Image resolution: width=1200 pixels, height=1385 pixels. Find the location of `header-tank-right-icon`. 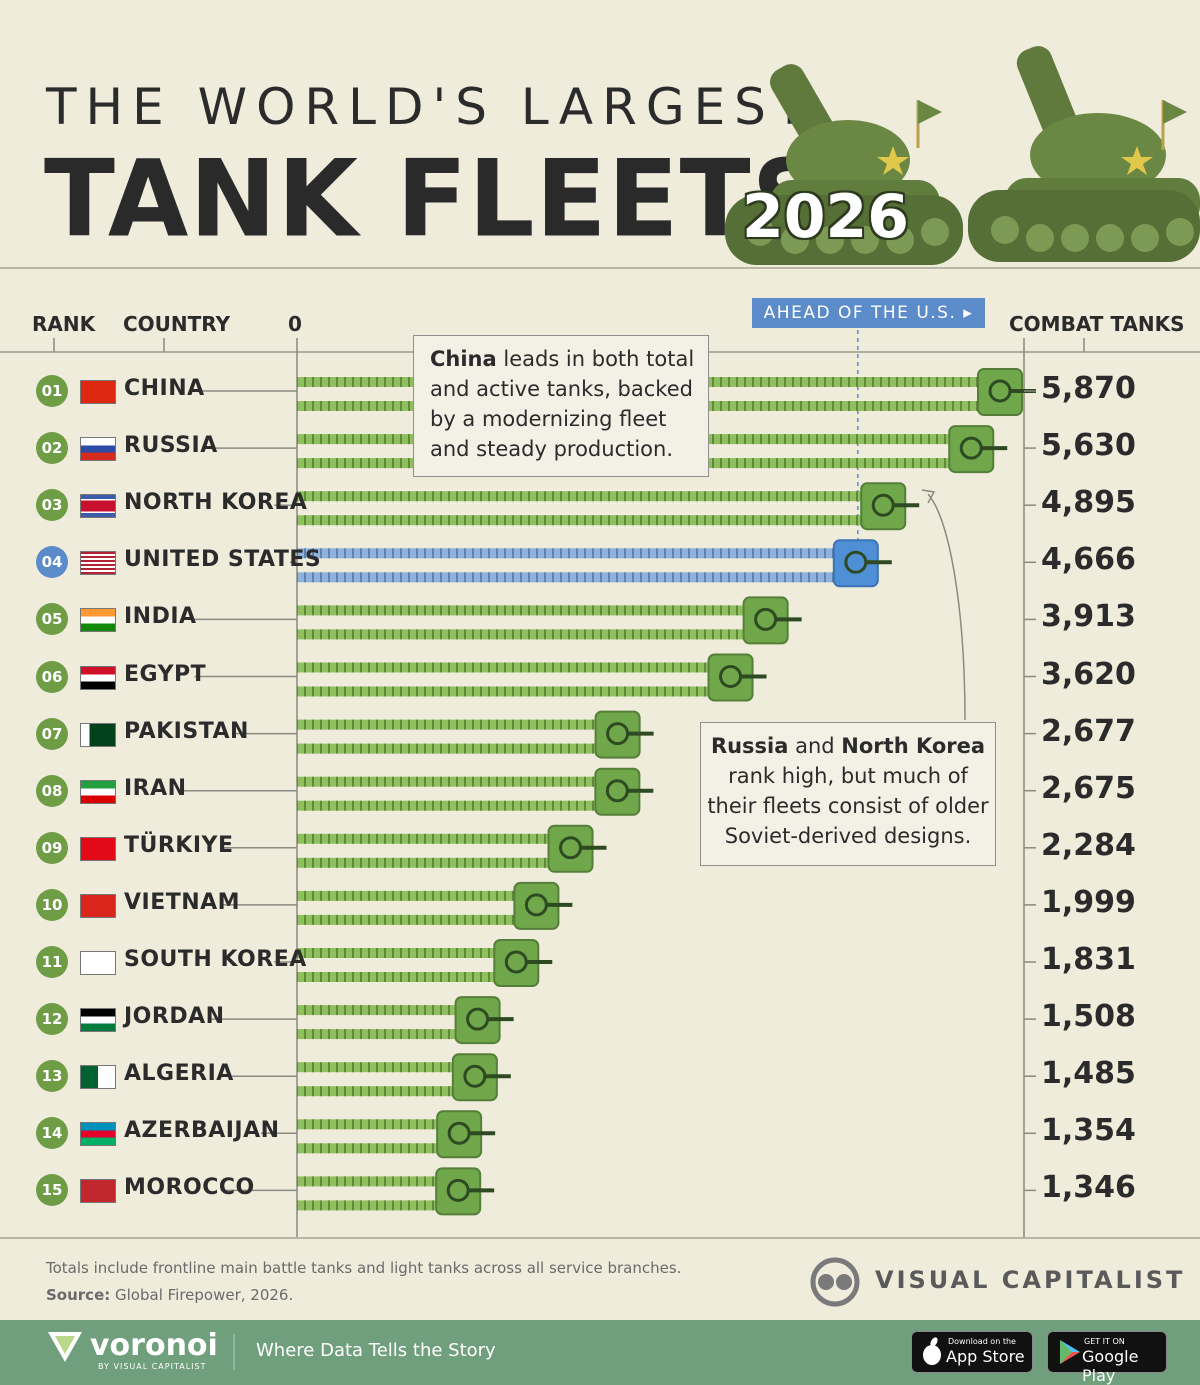

header-tank-right-icon is located at coordinates (1084, 154).